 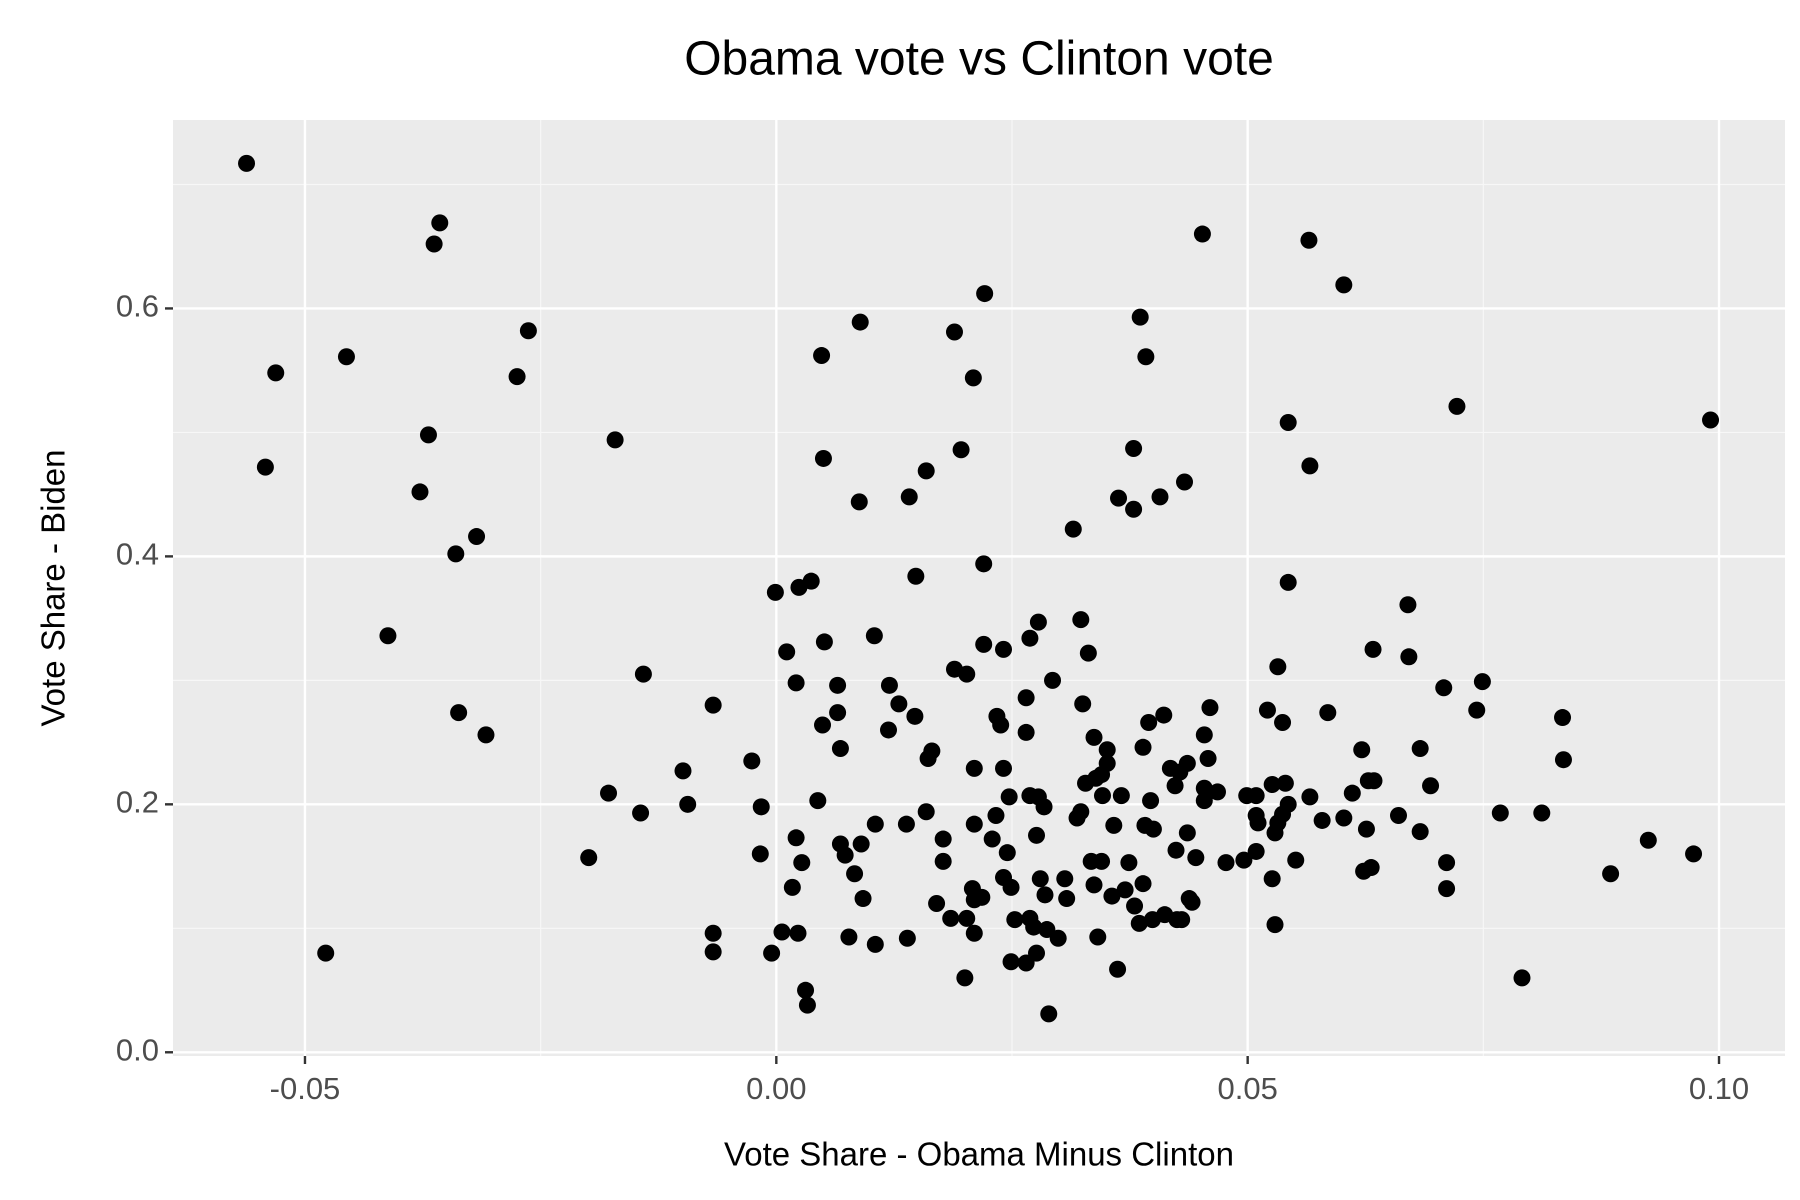 I want to click on x-tick-label: -0.05, so click(x=305, y=1088).